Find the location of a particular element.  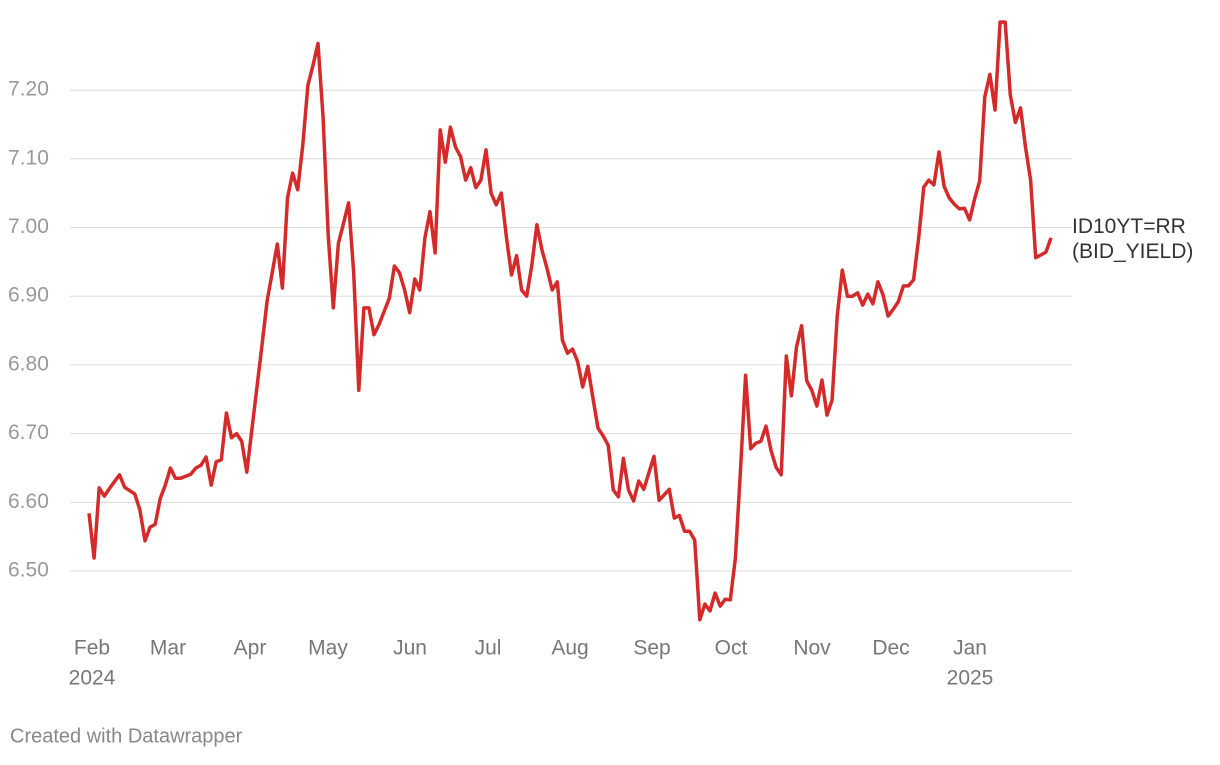

x-tick-label: Aug is located at coordinates (569, 648).